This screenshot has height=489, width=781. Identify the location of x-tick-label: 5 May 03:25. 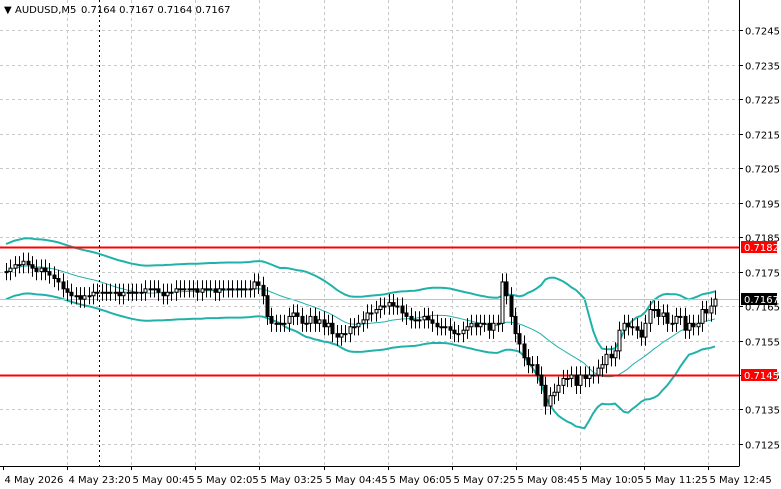
(292, 480).